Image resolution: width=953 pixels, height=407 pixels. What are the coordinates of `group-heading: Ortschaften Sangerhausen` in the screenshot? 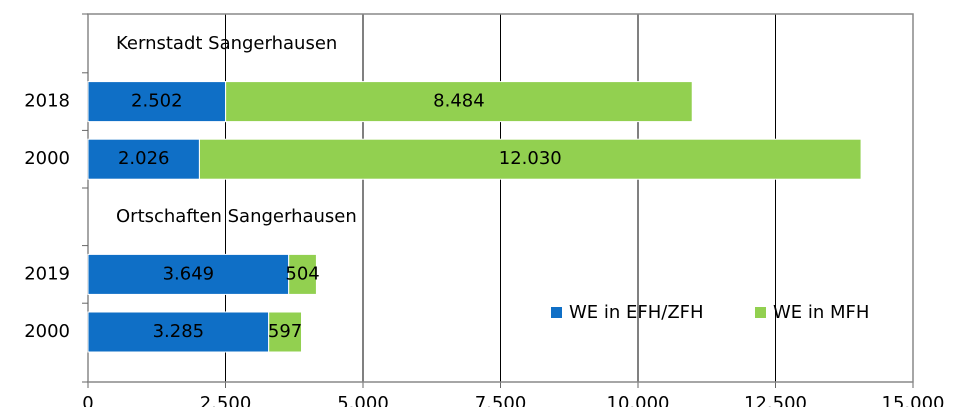 It's located at (236, 216).